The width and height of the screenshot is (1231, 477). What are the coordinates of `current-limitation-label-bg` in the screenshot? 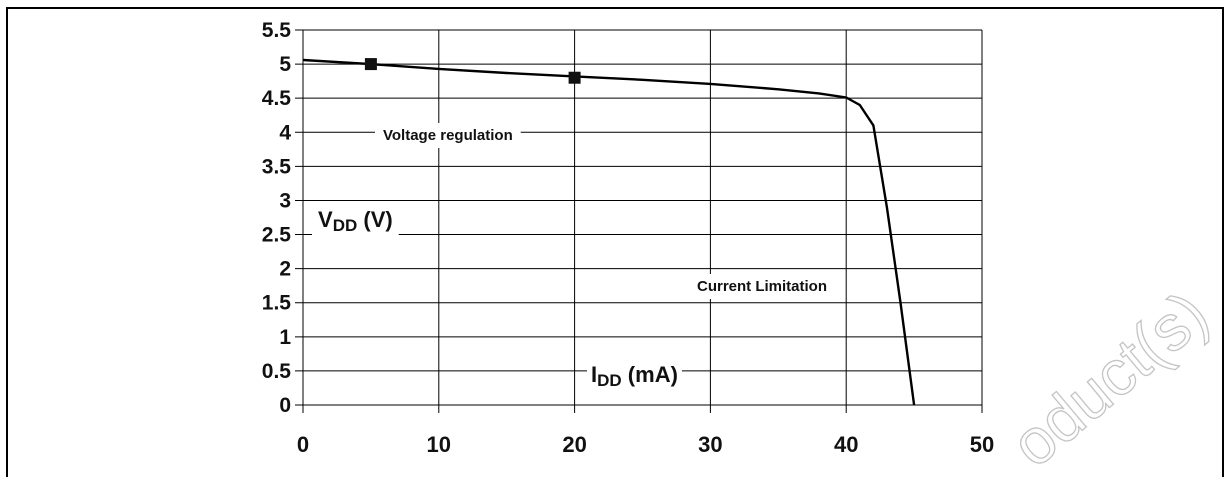 It's located at (762, 286).